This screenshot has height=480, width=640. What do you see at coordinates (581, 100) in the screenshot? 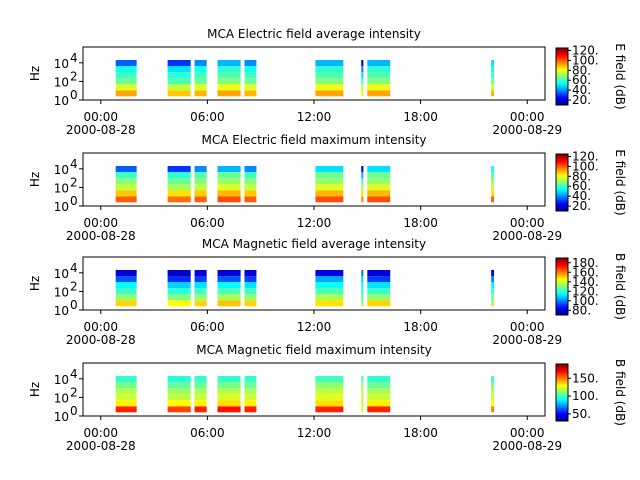
I see `colorbar-tick-label: 20.` at bounding box center [581, 100].